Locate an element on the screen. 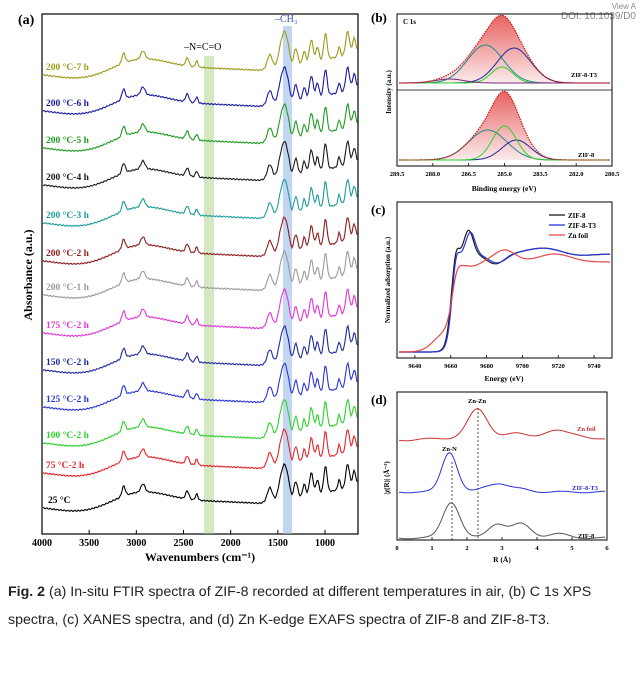 The height and width of the screenshot is (679, 640). ftir-trace-label: 200 °C-1 h is located at coordinates (68, 287).